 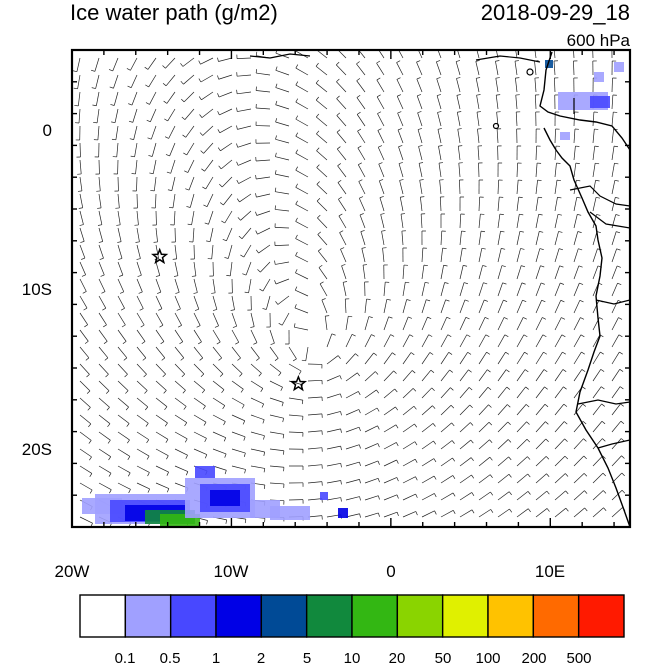 What do you see at coordinates (619, 67) in the screenshot?
I see `ice-patch` at bounding box center [619, 67].